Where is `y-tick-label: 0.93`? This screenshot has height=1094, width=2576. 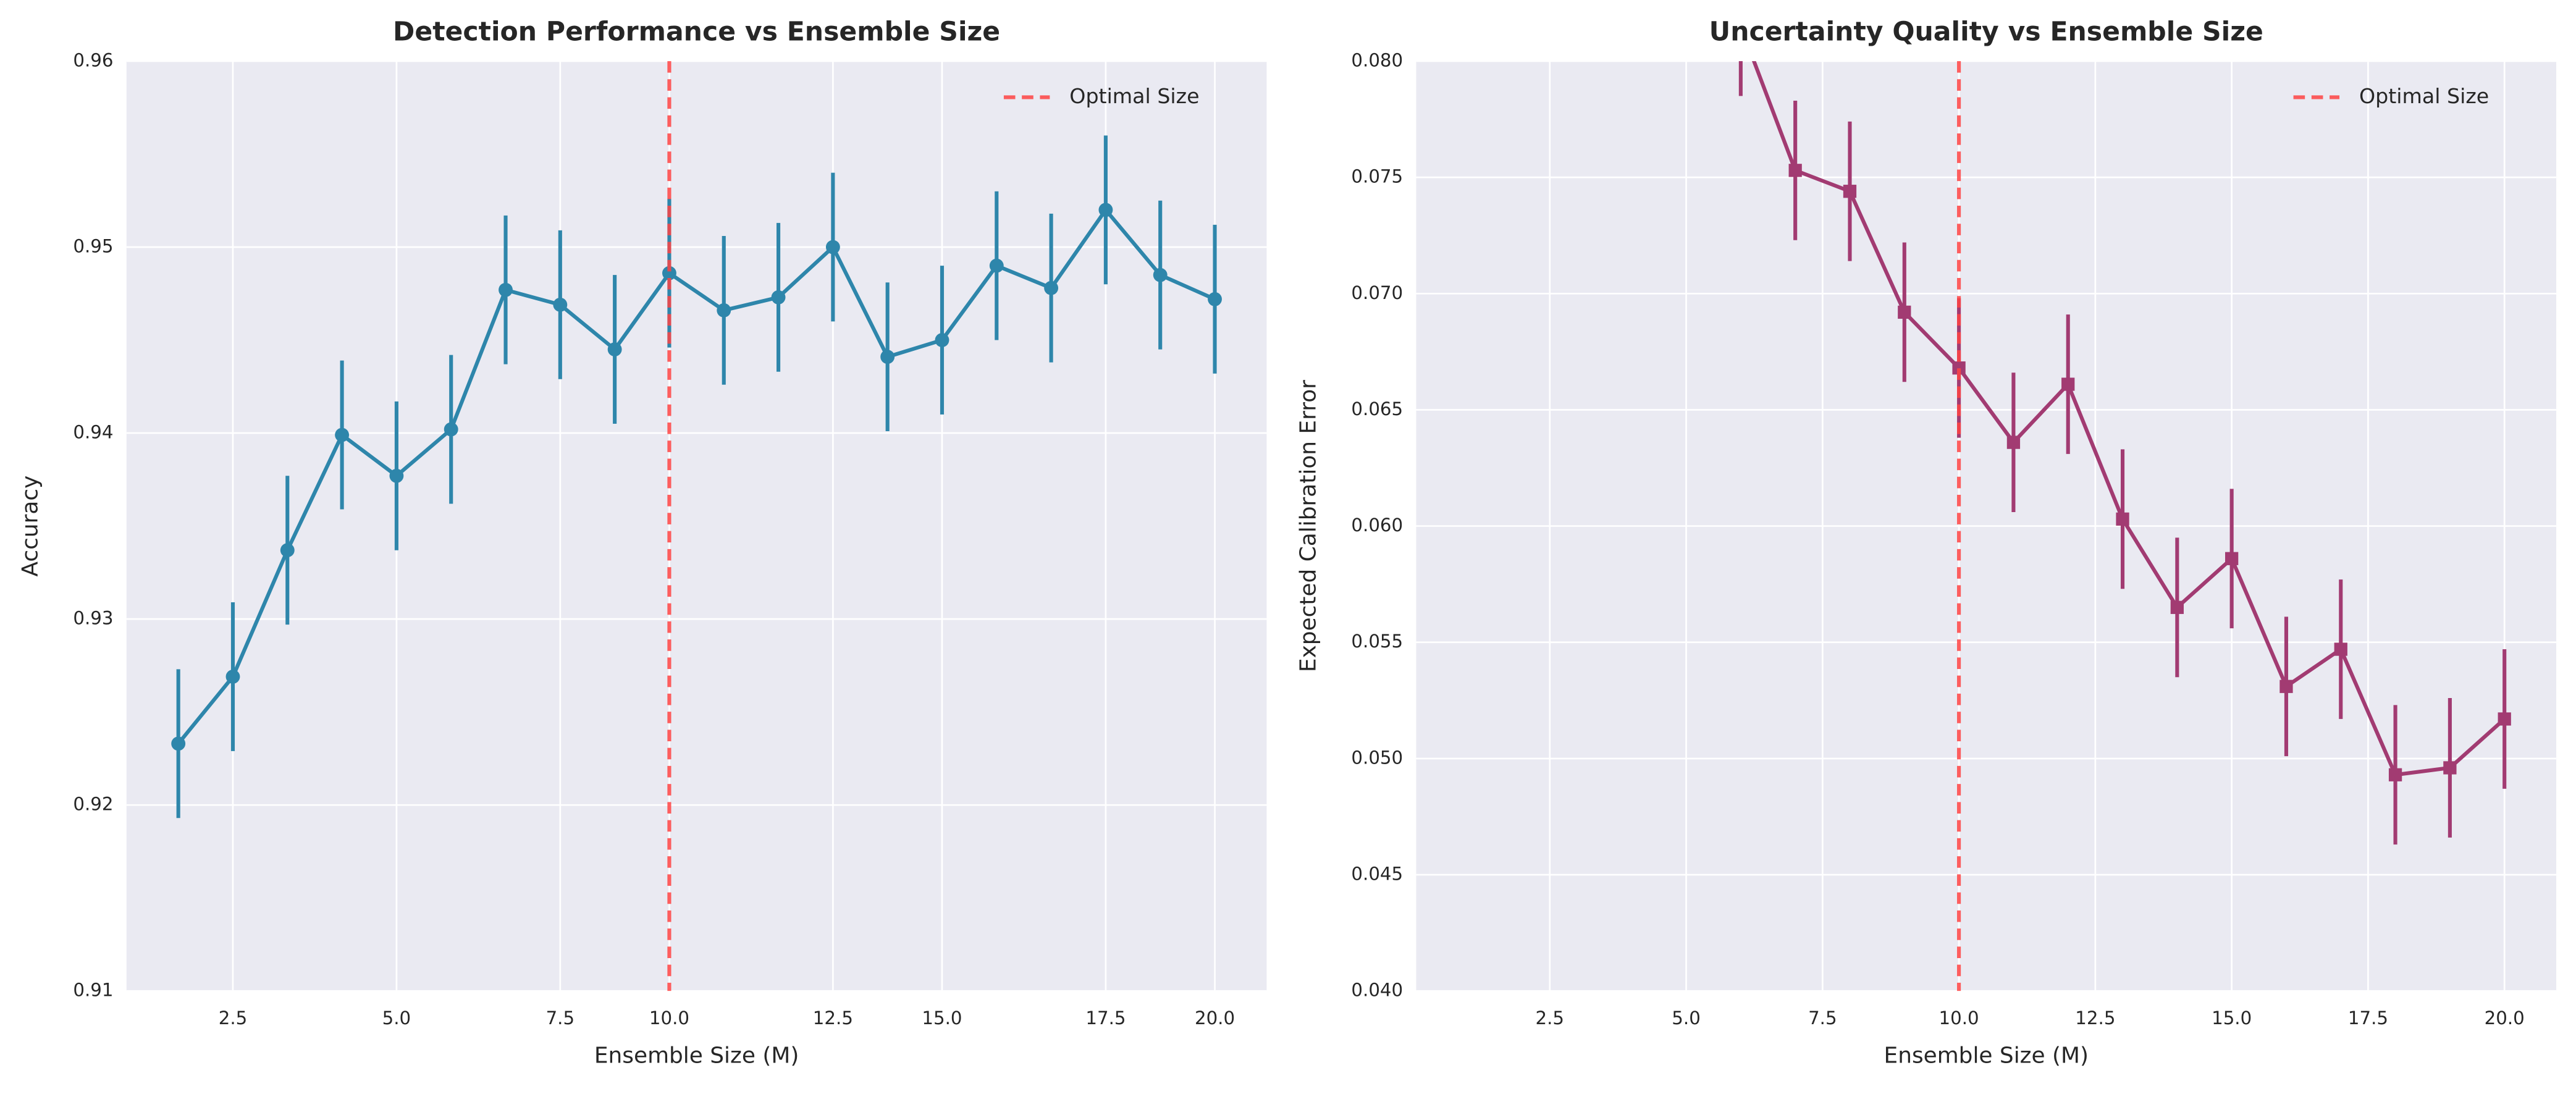
y-tick-label: 0.93 is located at coordinates (93, 618).